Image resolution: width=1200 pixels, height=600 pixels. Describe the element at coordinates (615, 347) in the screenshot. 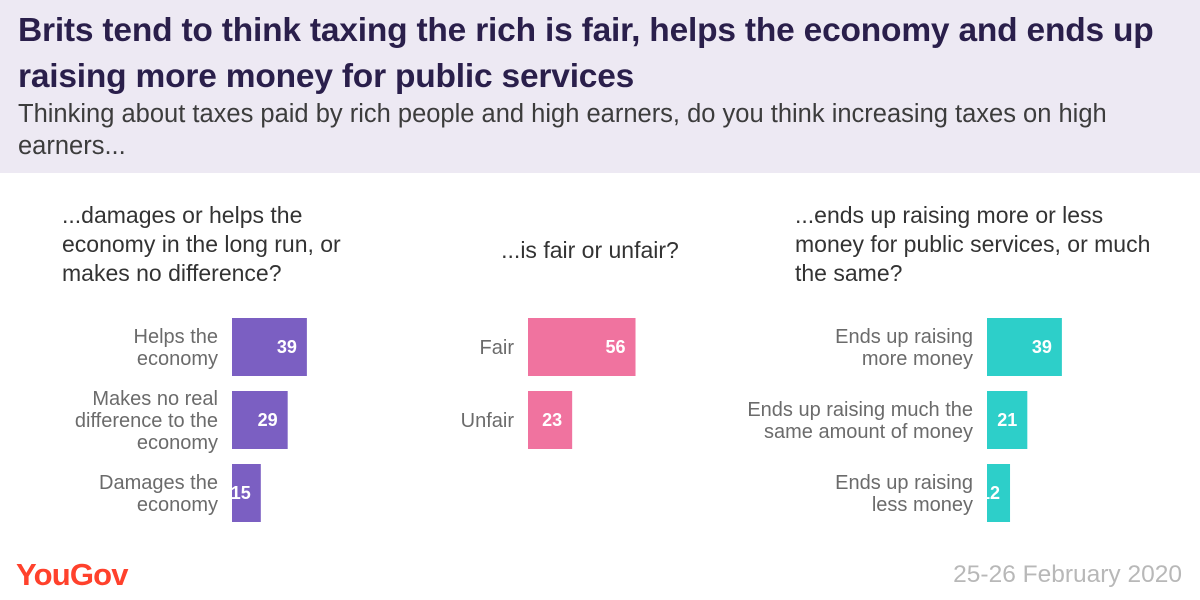

I see `bar-value-label: 56` at that location.